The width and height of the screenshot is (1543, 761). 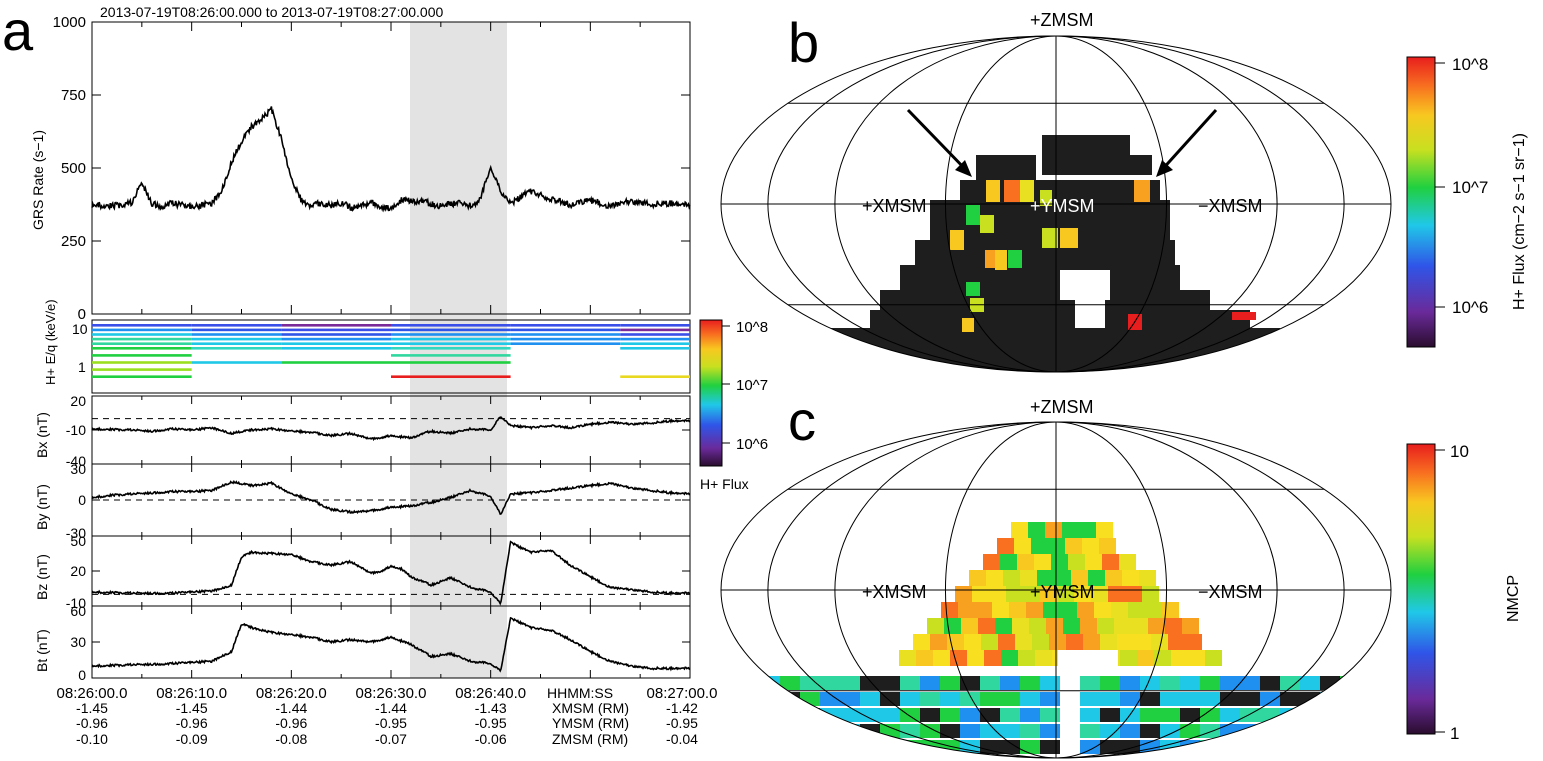 I want to click on shaded-interval, so click(x=458, y=350).